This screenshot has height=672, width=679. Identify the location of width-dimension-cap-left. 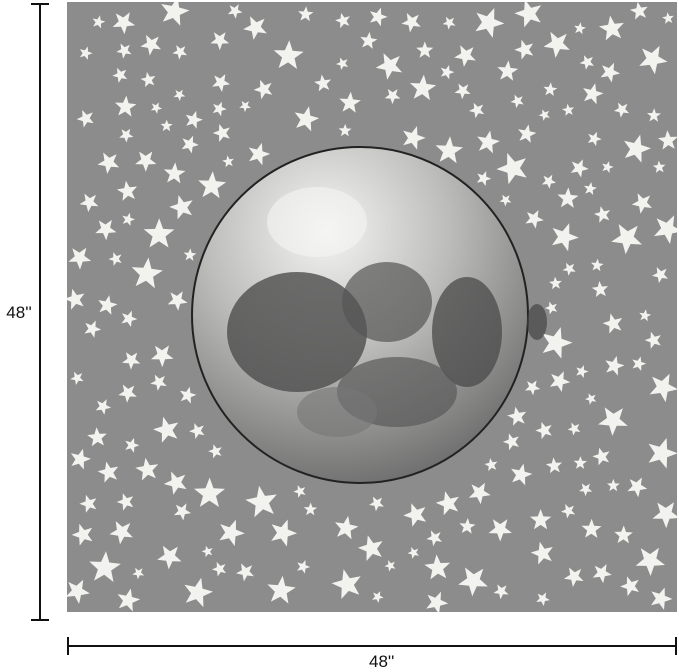
(68, 646).